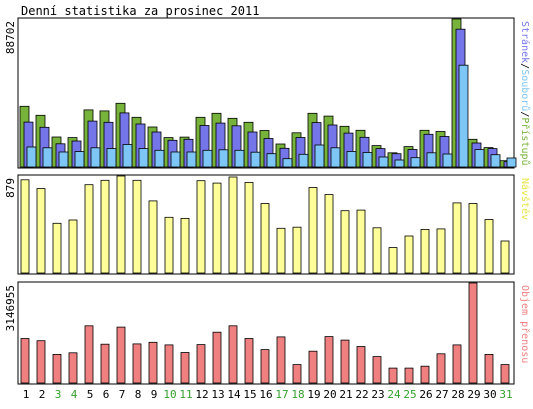 Image resolution: width=533 pixels, height=409 pixels. What do you see at coordinates (175, 159) in the screenshot?
I see `bar-requests-souborů-day-10` at bounding box center [175, 159].